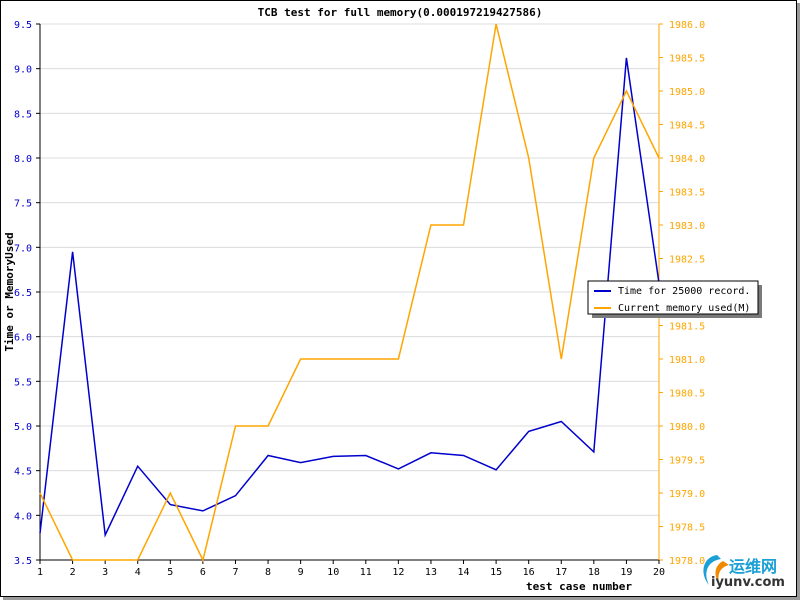 The height and width of the screenshot is (600, 800). What do you see at coordinates (687, 126) in the screenshot?
I see `right-tick-label: 1984.5` at bounding box center [687, 126].